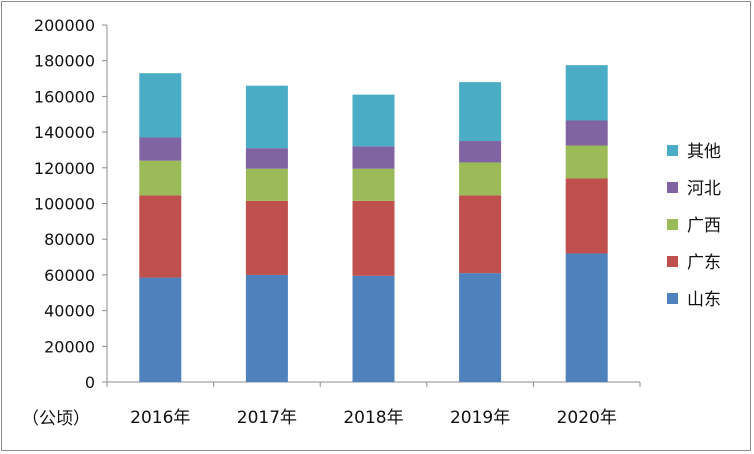 The width and height of the screenshot is (754, 454). I want to click on y-tick-label: 60000, so click(69, 275).